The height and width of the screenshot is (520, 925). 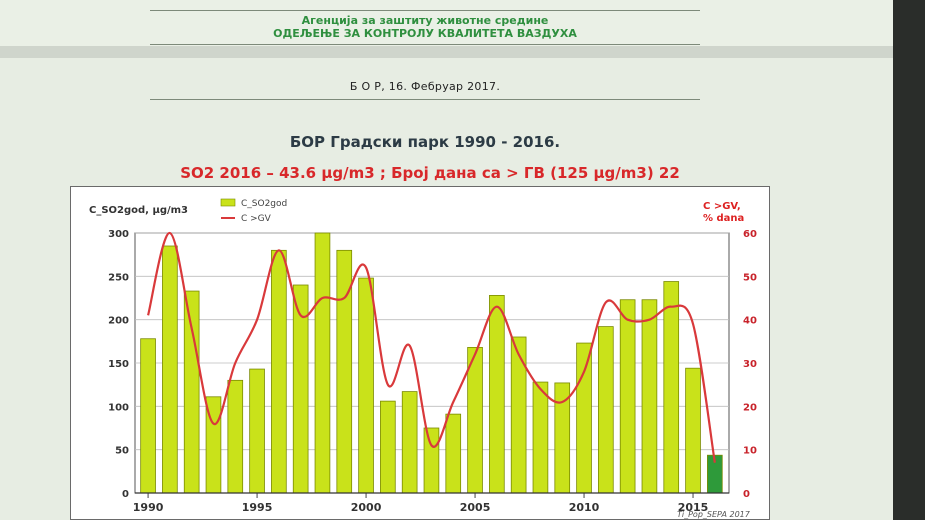 What do you see at coordinates (425, 142) in the screenshot?
I see `chart-title: БОР Градски парк 1990 - 2016.` at bounding box center [425, 142].